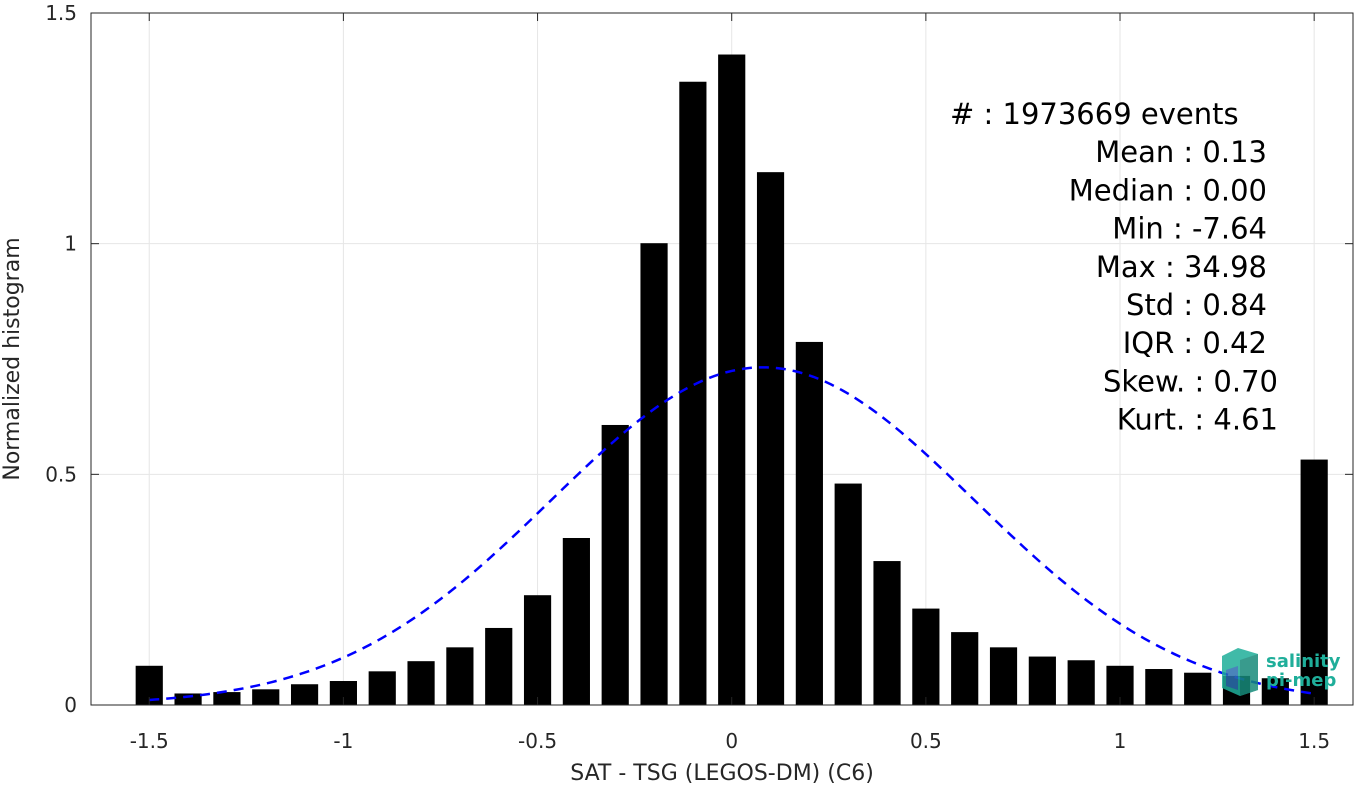 This screenshot has height=785, width=1367. Describe the element at coordinates (70, 244) in the screenshot. I see `y-tick-label: 1` at that location.